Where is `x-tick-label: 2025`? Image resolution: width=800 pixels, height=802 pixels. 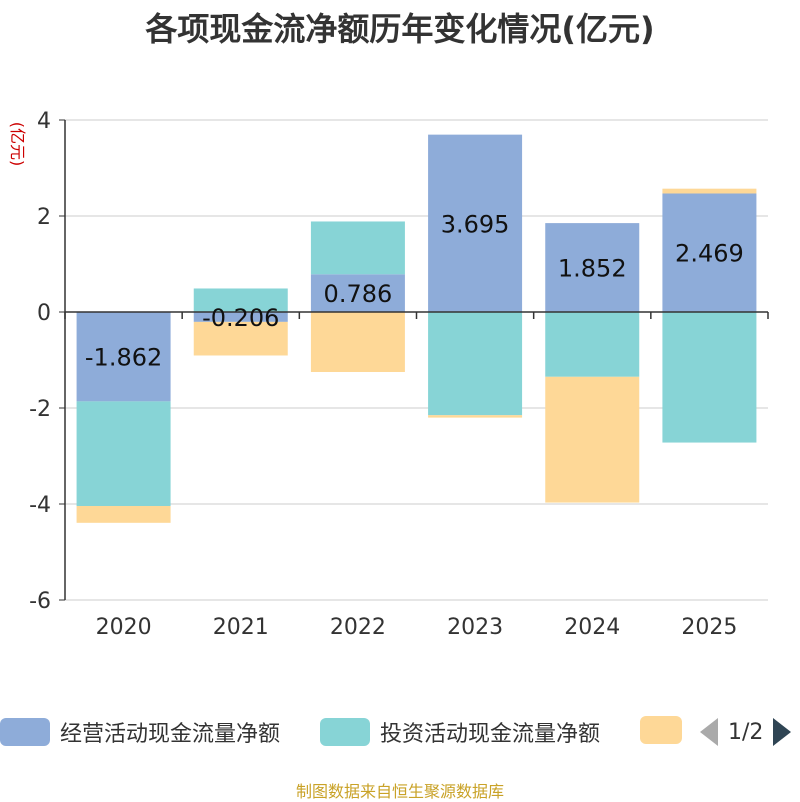 x-tick-label: 2025 is located at coordinates (709, 627).